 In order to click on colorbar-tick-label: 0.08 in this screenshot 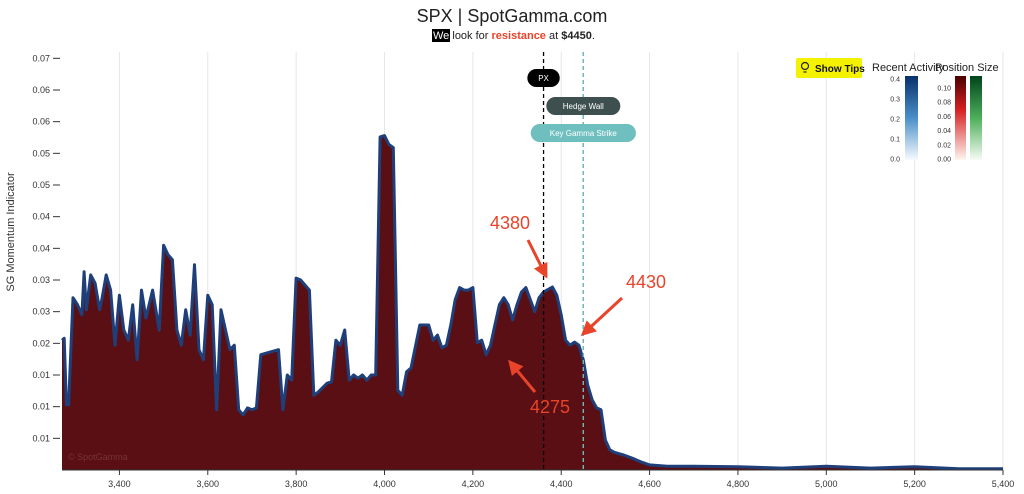, I will do `click(944, 103)`.